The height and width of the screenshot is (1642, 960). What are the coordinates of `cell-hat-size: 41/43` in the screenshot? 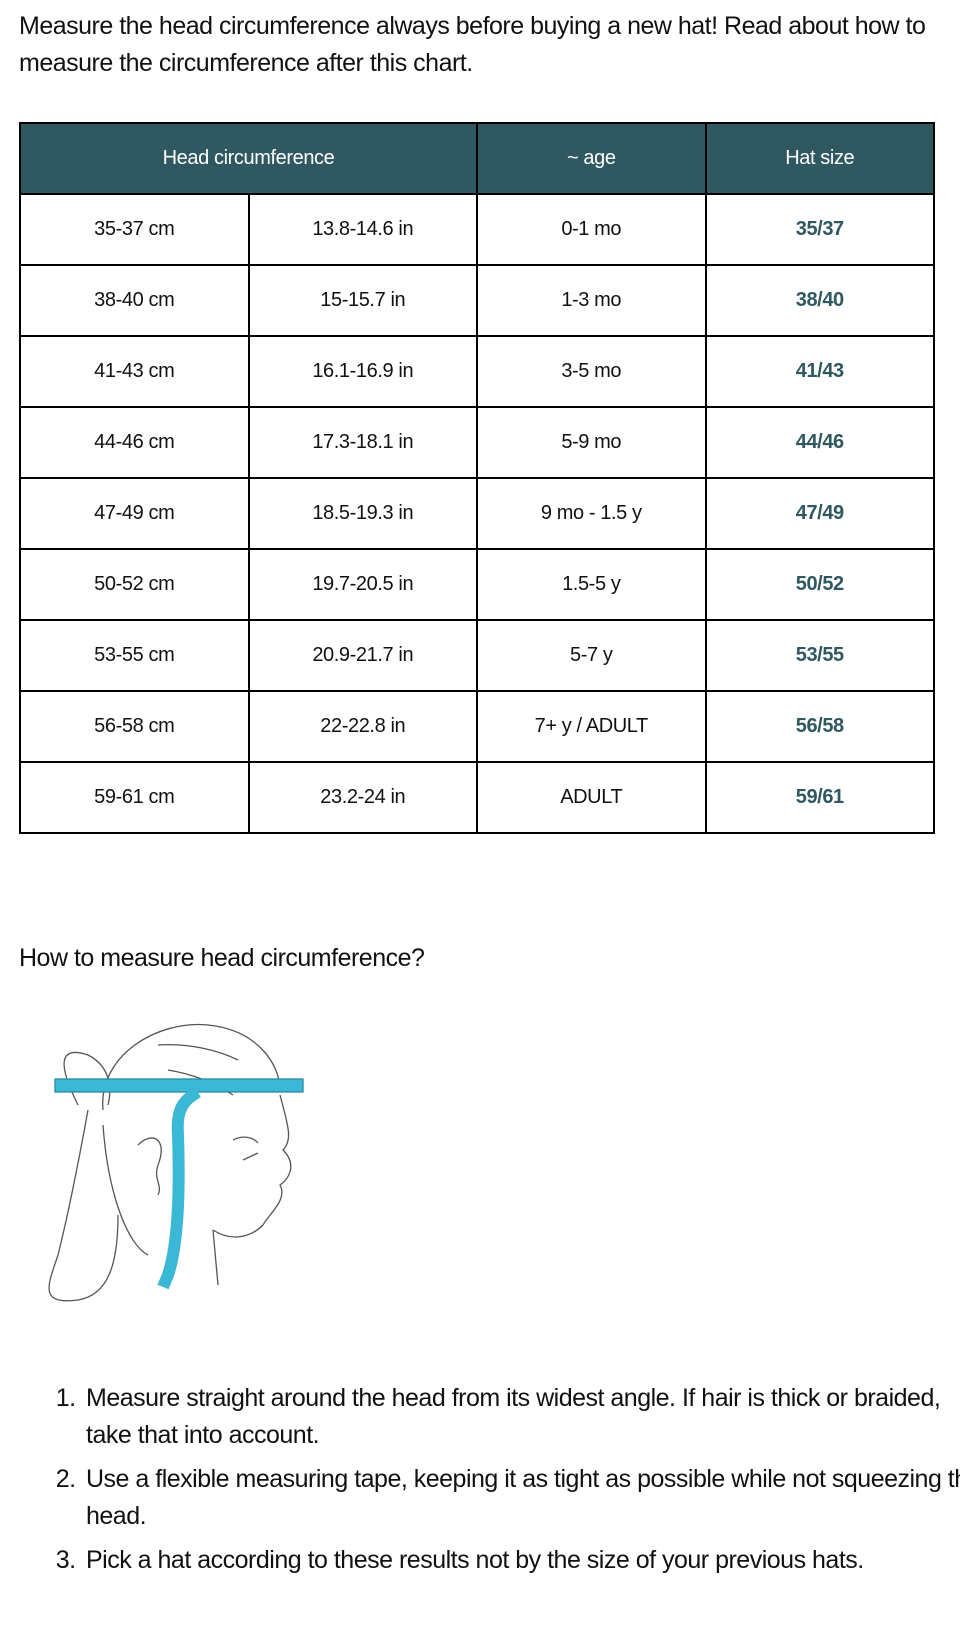 It's located at (819, 371).